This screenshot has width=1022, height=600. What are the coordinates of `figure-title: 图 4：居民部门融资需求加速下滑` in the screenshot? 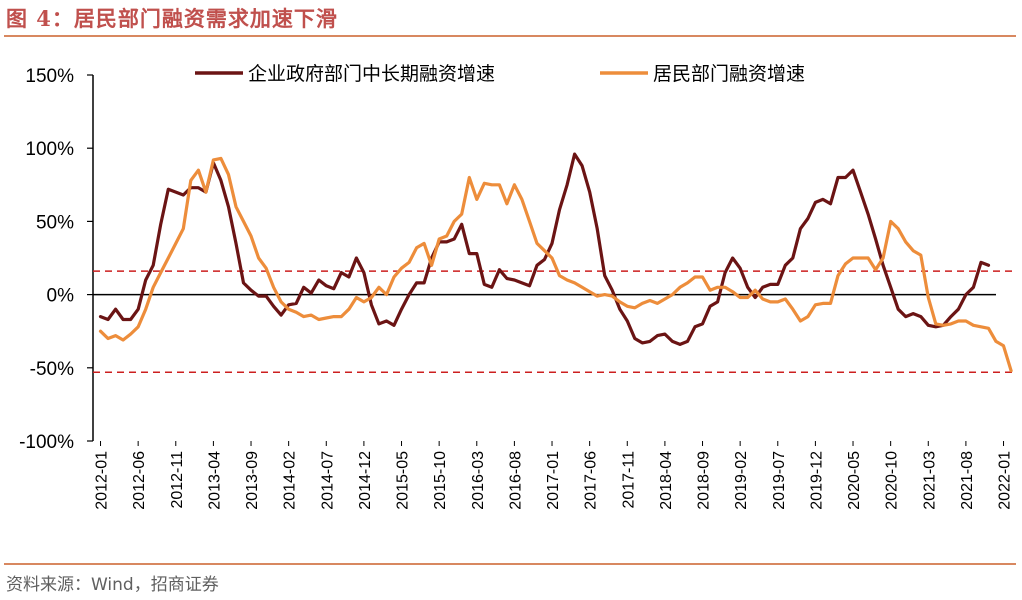 It's located at (172, 18).